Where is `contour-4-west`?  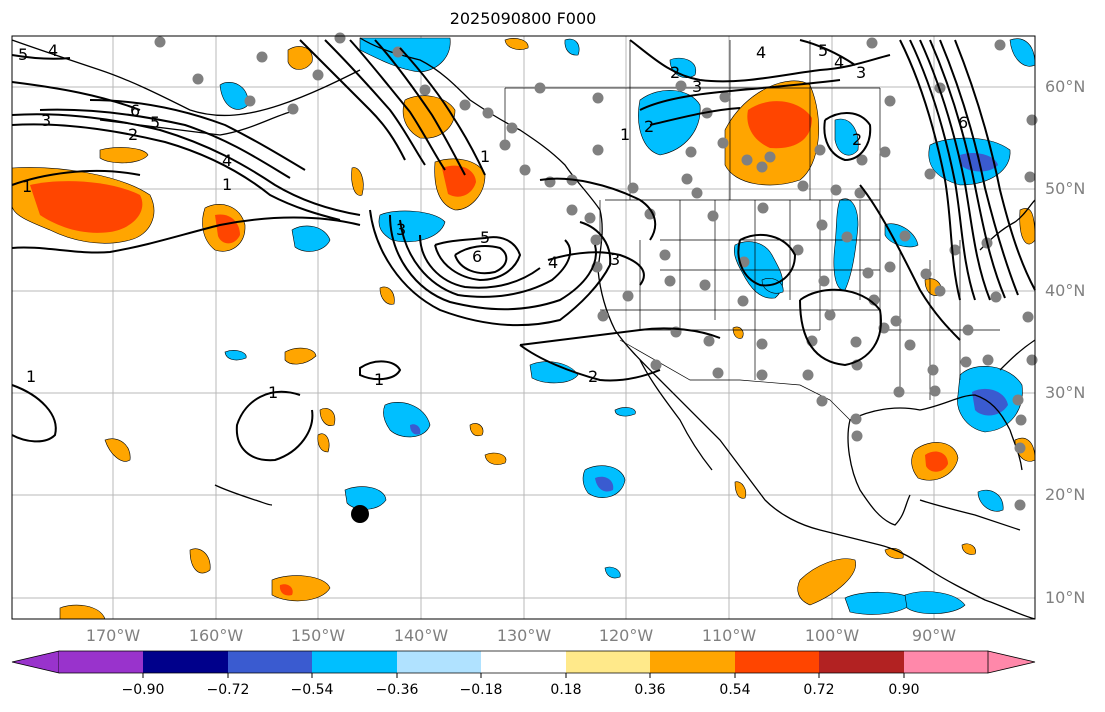 contour-4-west is located at coordinates (165, 143).